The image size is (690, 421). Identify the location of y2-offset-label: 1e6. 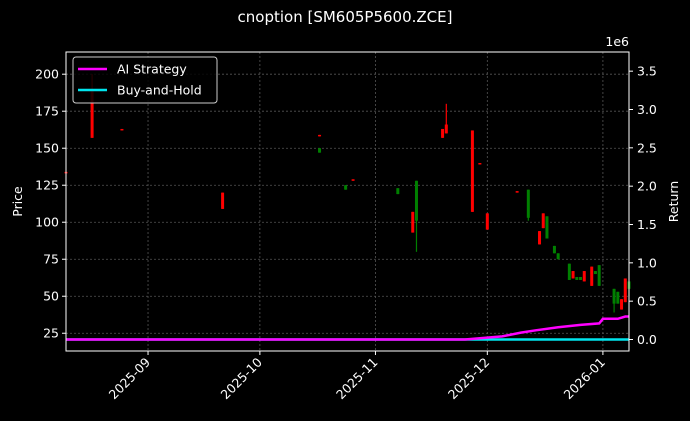
(617, 41).